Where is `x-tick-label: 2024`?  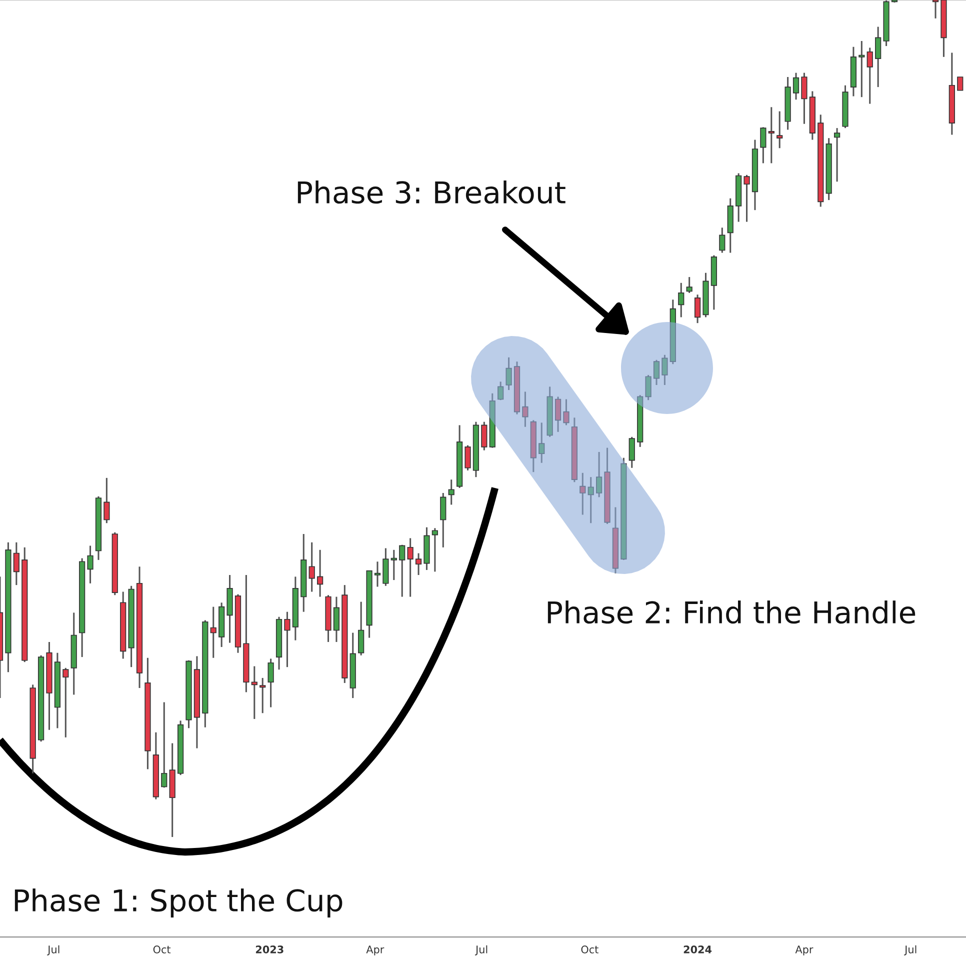
x-tick-label: 2024 is located at coordinates (698, 950).